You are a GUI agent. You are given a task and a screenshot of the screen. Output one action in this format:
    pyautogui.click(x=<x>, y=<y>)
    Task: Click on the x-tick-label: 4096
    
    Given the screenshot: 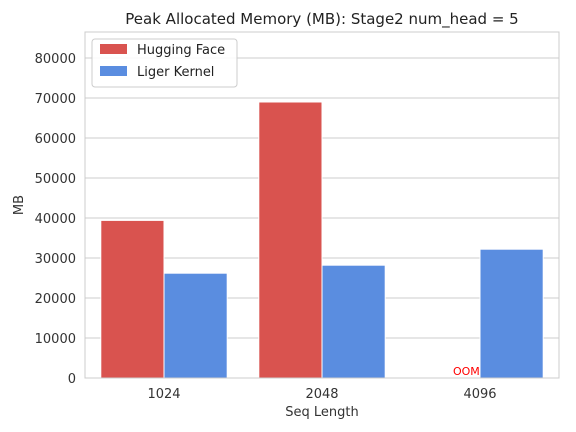 What is the action you would take?
    pyautogui.click(x=479, y=394)
    